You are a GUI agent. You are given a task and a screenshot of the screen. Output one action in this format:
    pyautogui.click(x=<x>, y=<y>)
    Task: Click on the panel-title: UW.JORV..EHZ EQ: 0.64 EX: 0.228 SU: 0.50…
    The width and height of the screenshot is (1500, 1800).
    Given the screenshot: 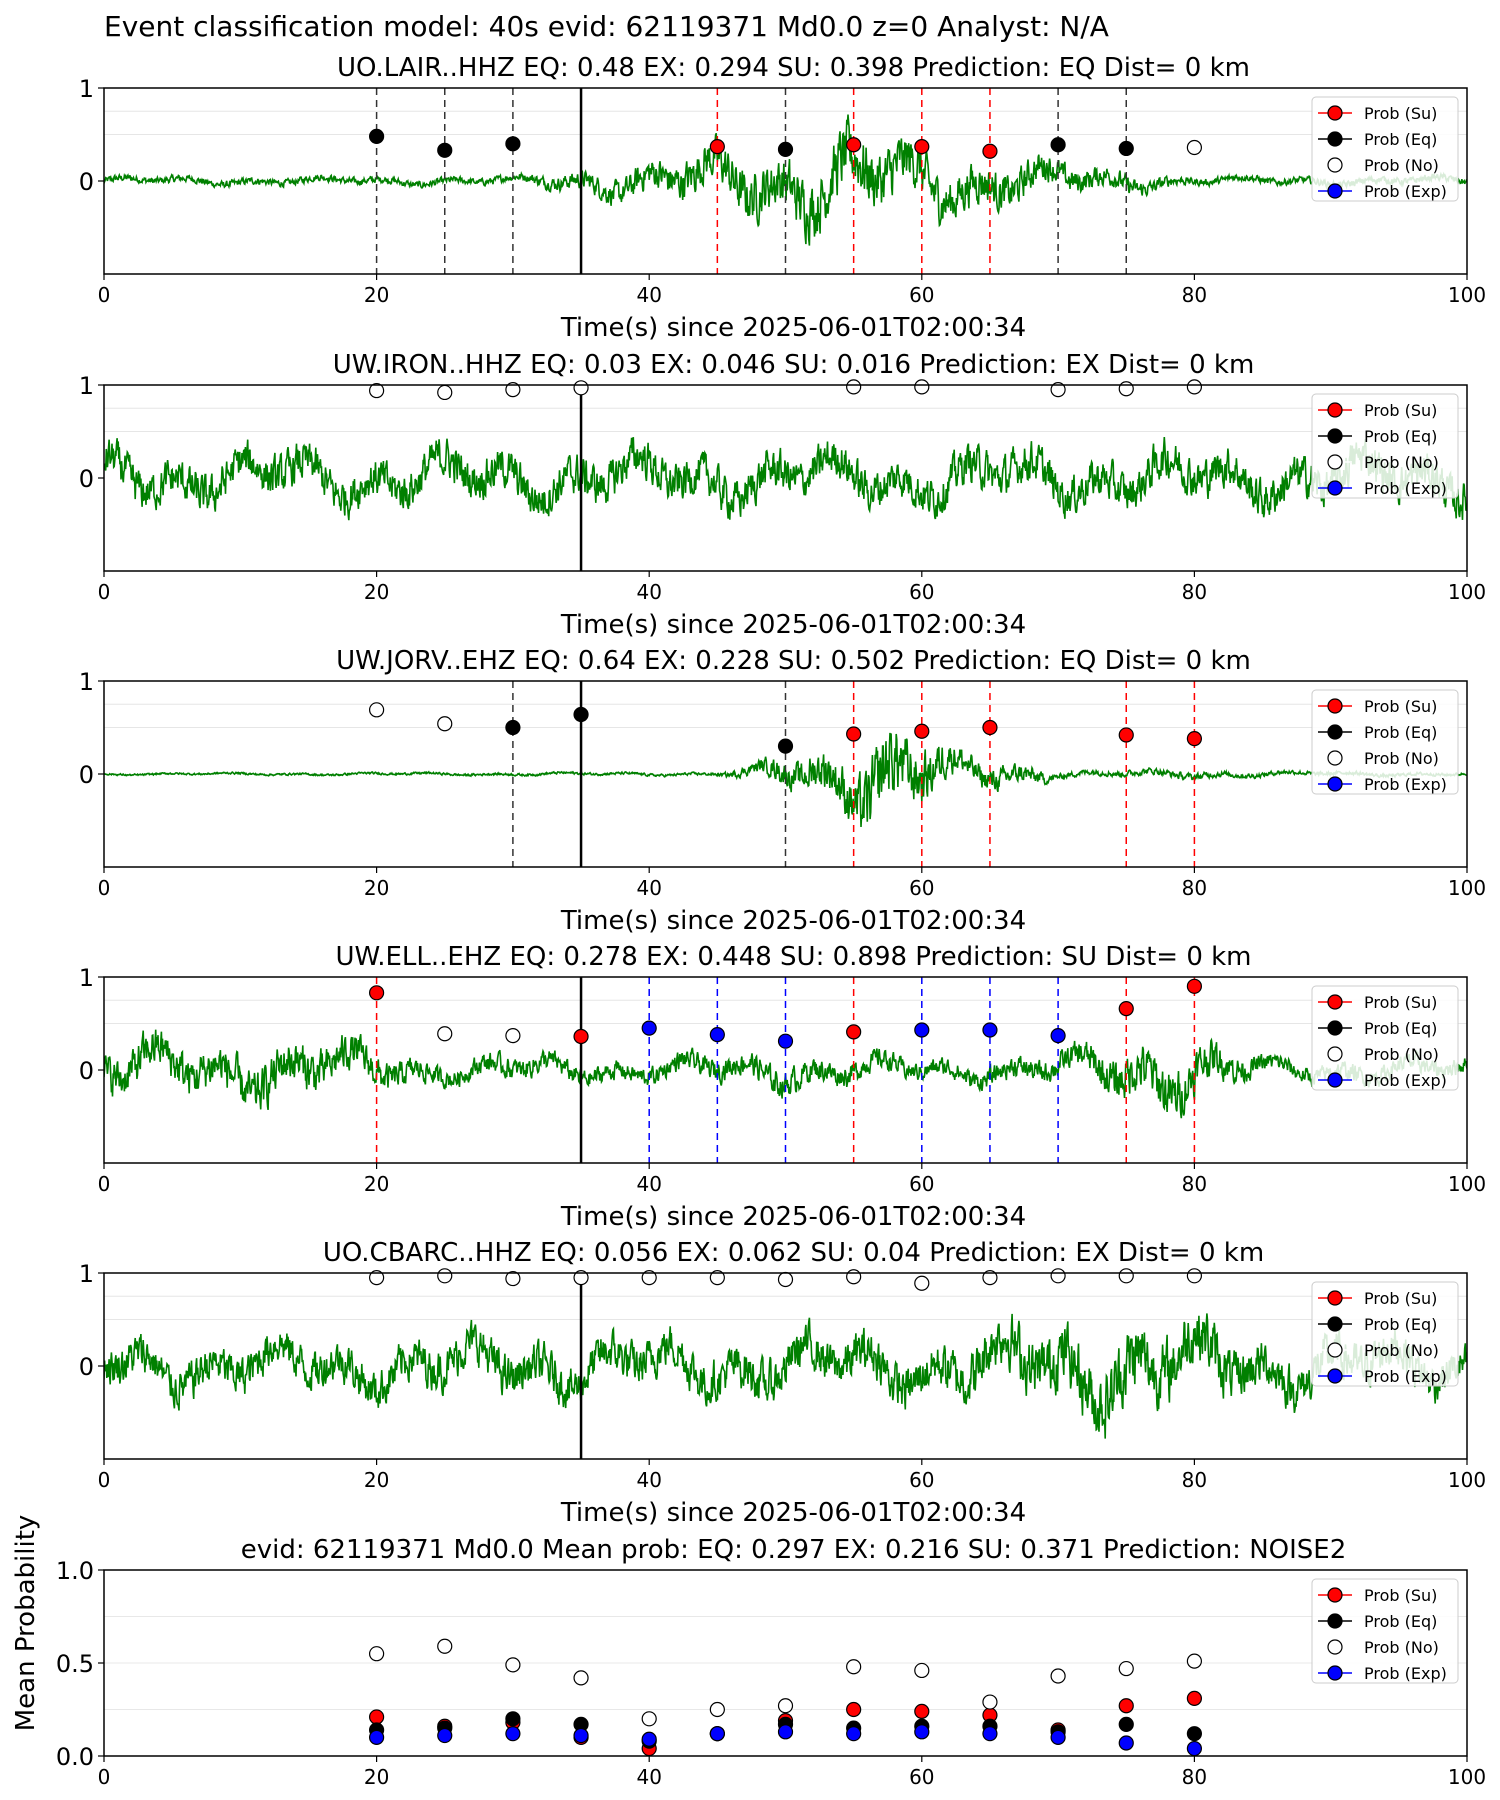 What is the action you would take?
    pyautogui.click(x=793, y=661)
    